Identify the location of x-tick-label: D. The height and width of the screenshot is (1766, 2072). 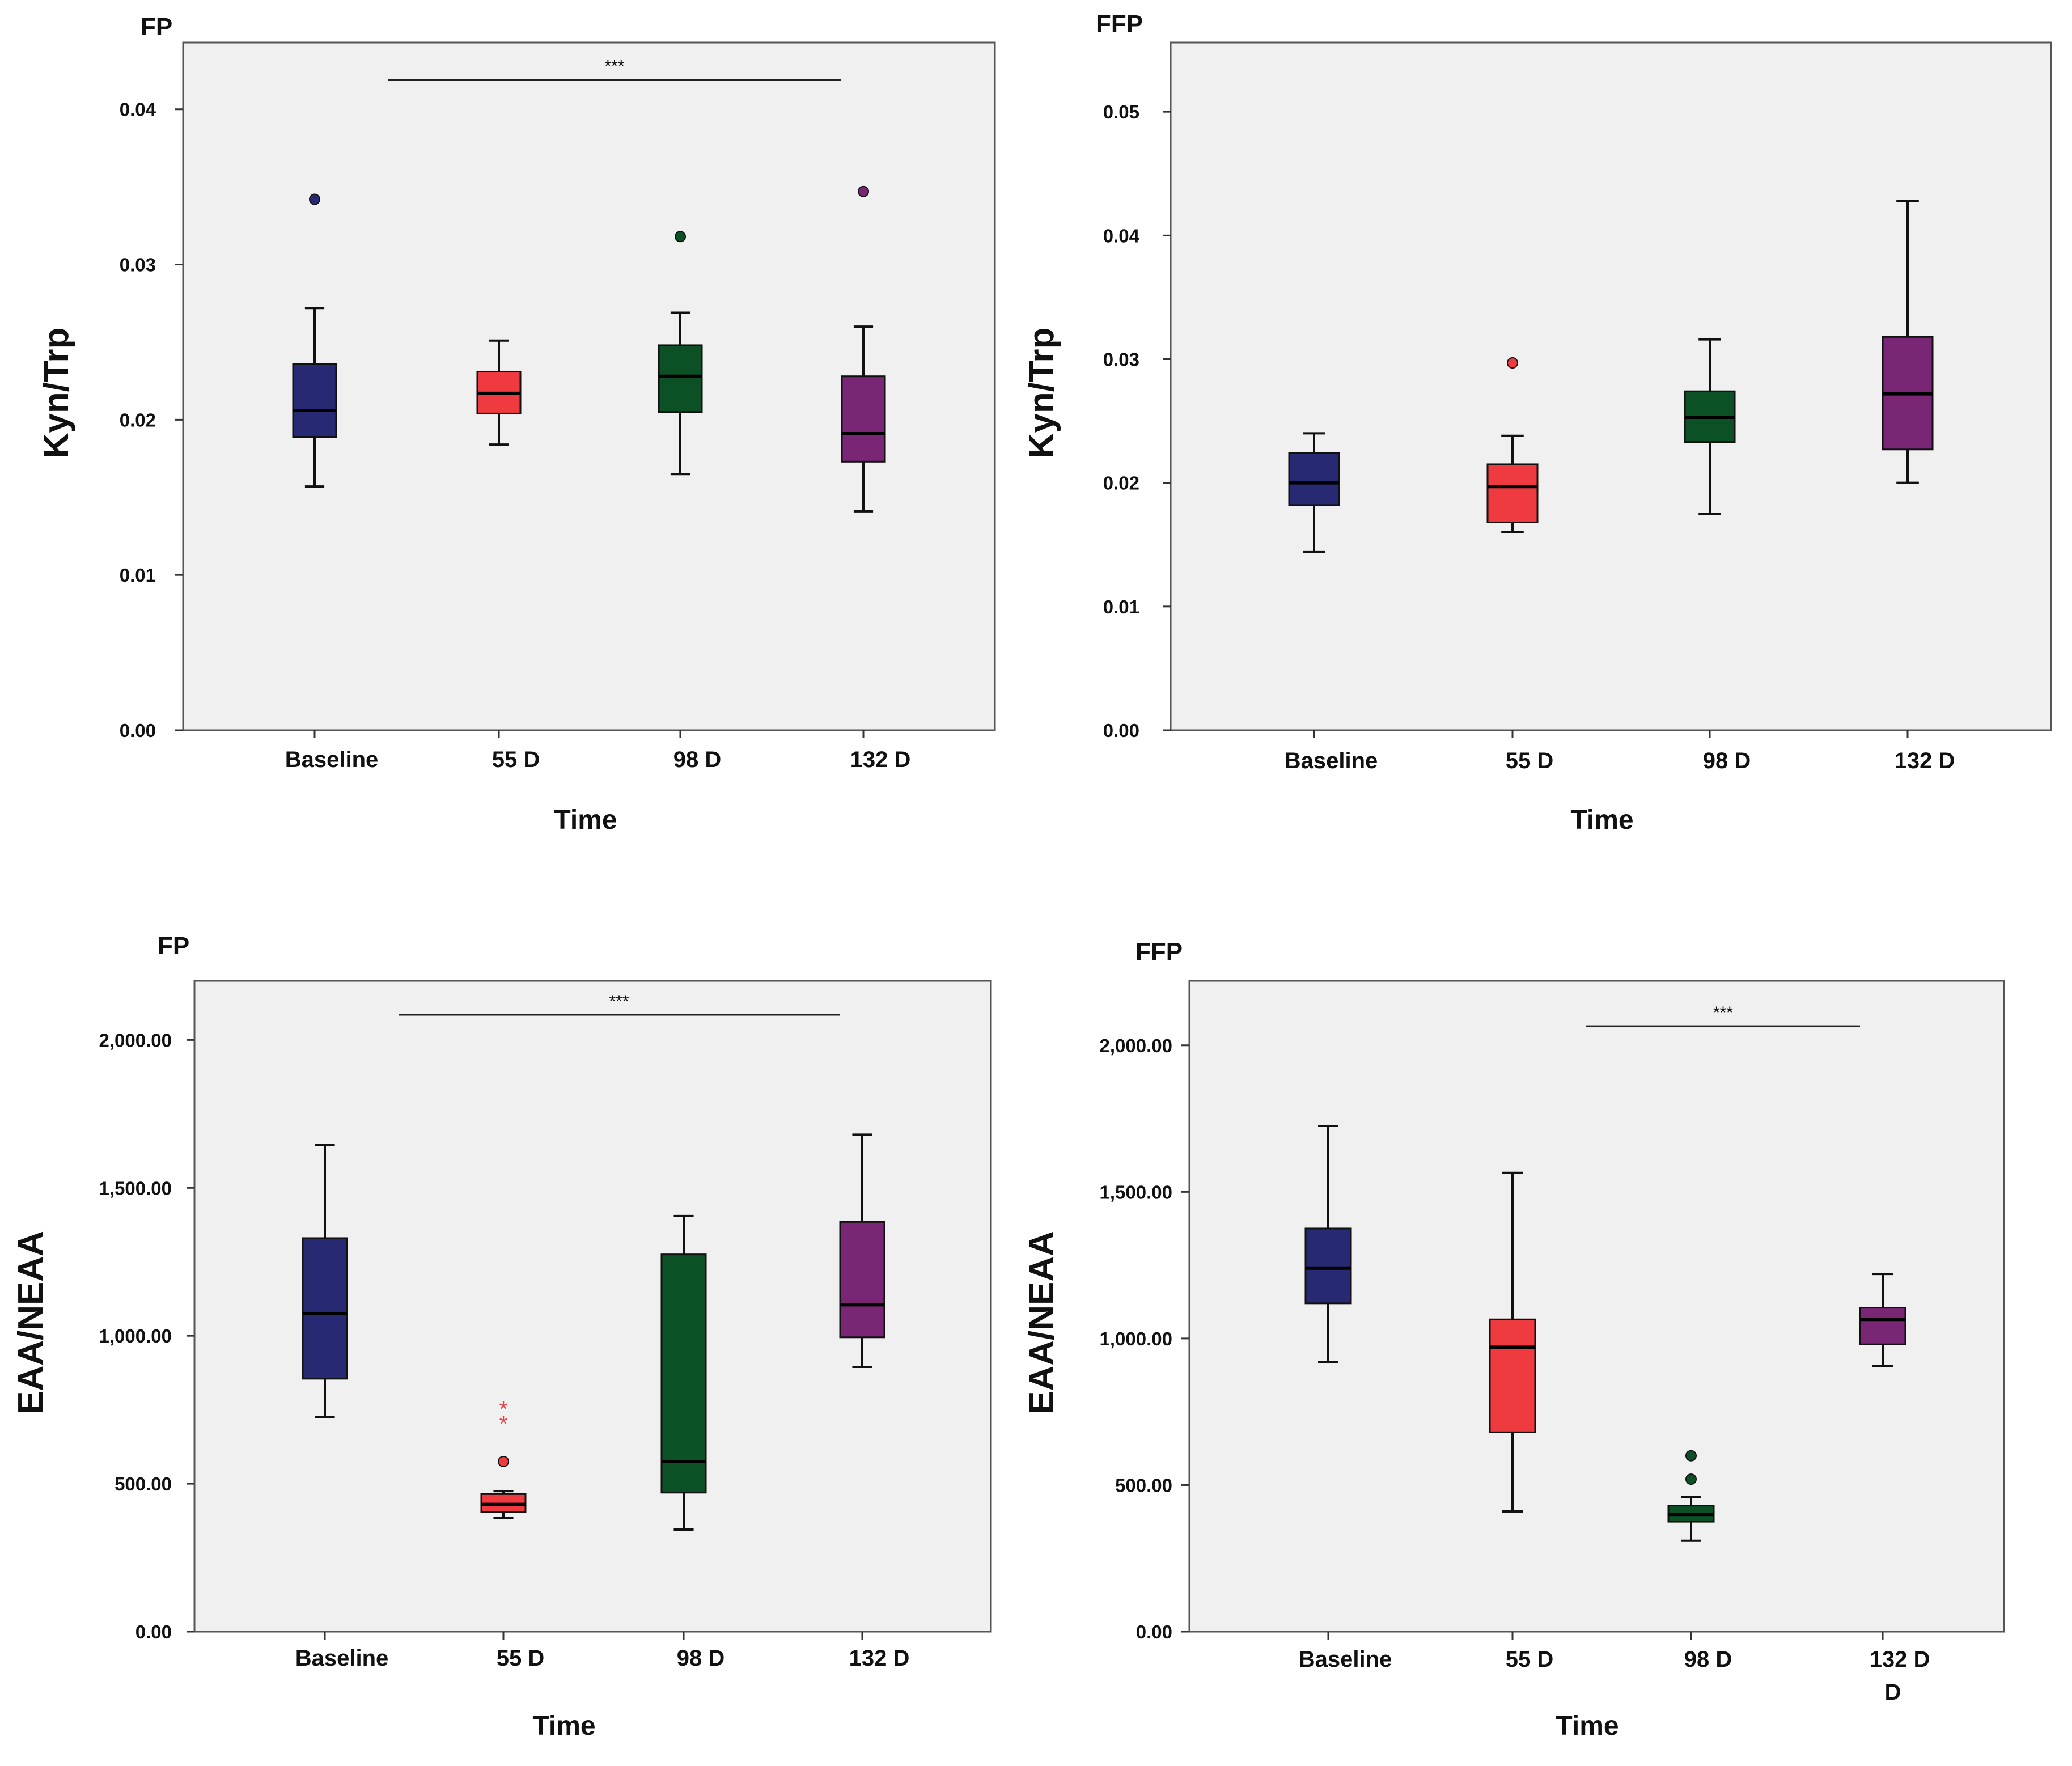
(1893, 1692).